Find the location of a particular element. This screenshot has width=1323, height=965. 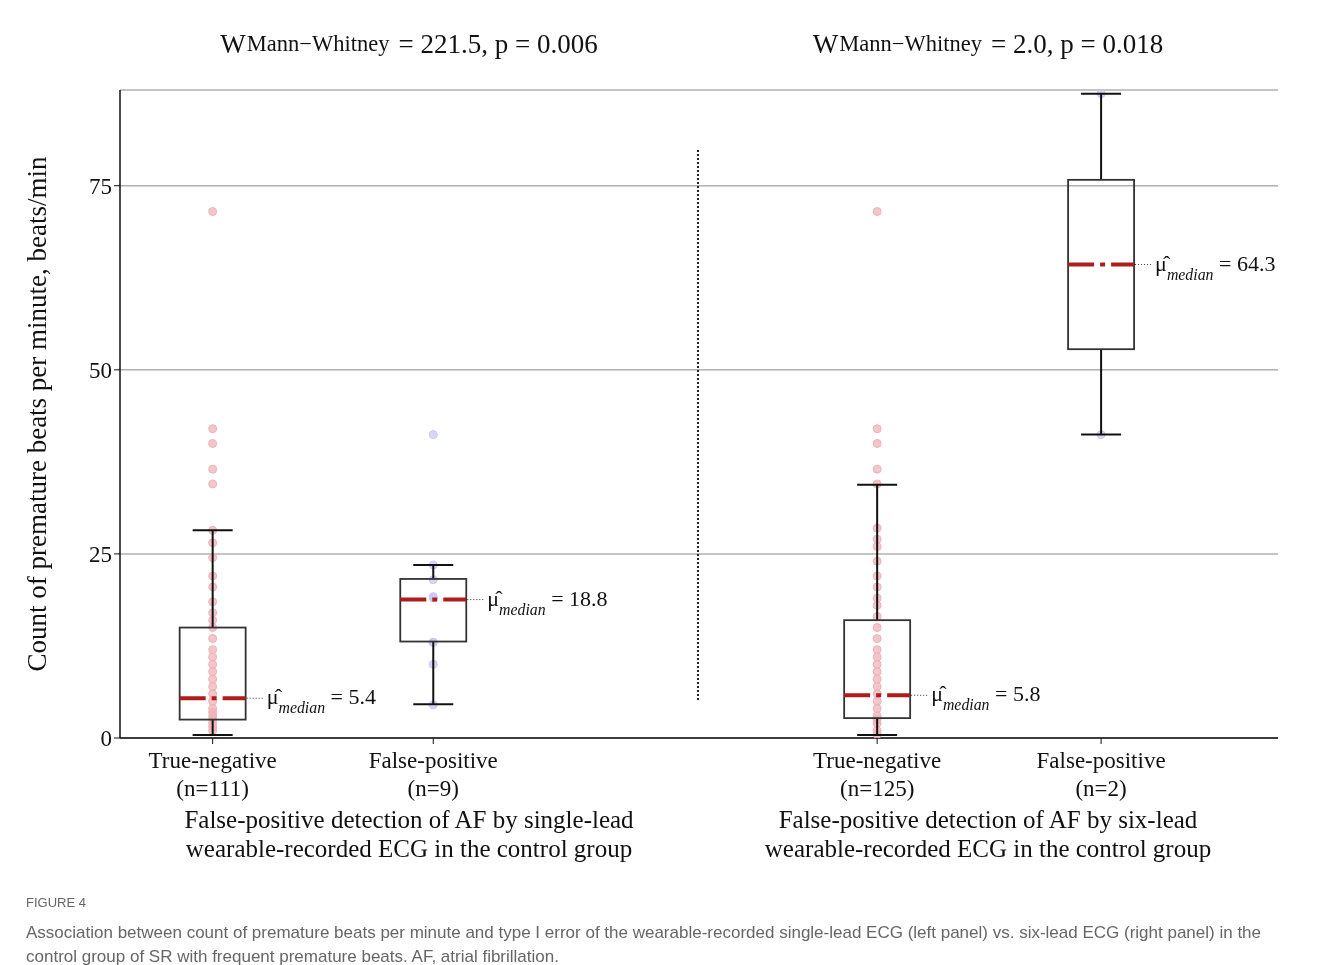

y-tick-label: 50 is located at coordinates (100, 370).